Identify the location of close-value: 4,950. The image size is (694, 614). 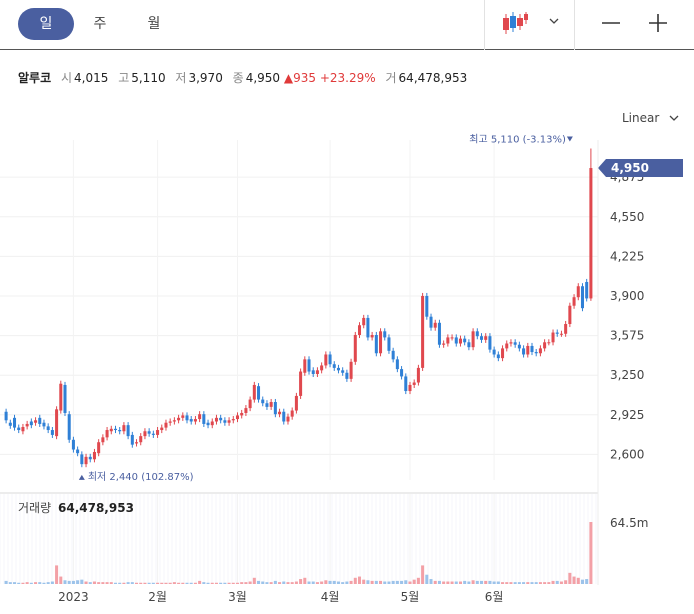
(263, 78).